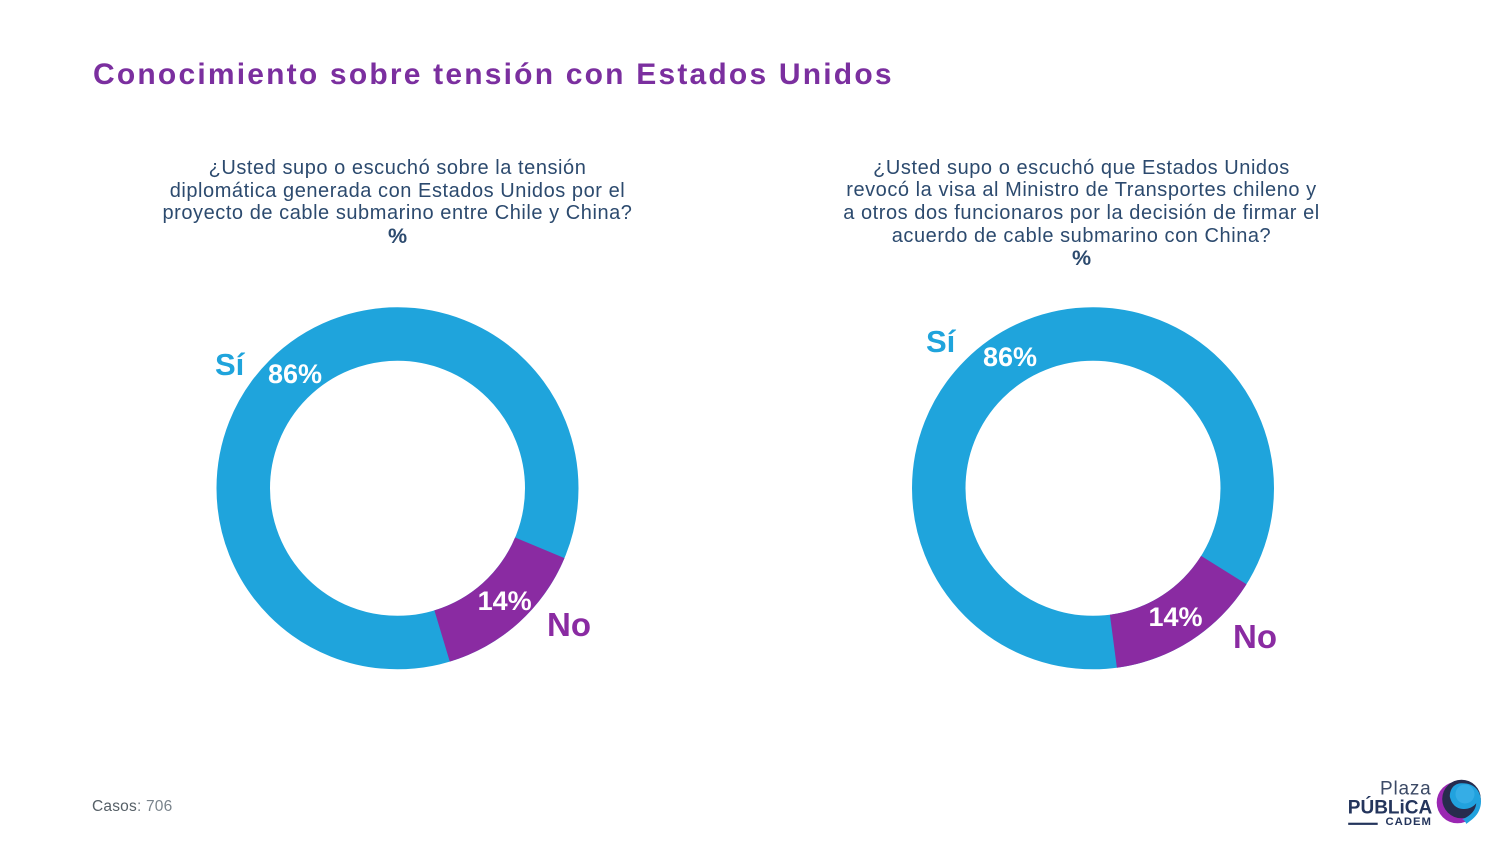 The width and height of the screenshot is (1501, 843). What do you see at coordinates (1409, 822) in the screenshot?
I see `svg-text: CADEM` at bounding box center [1409, 822].